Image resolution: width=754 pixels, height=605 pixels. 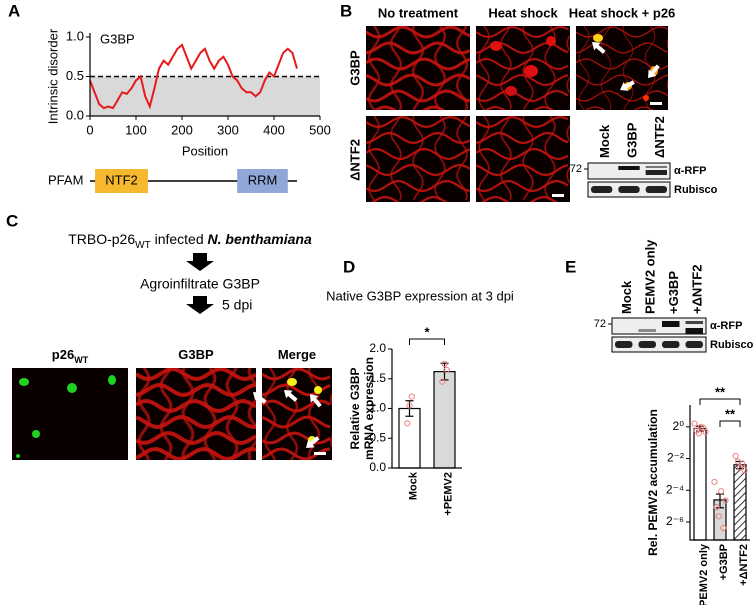 I want to click on y-tick-label: 0.0, so click(x=75, y=114).